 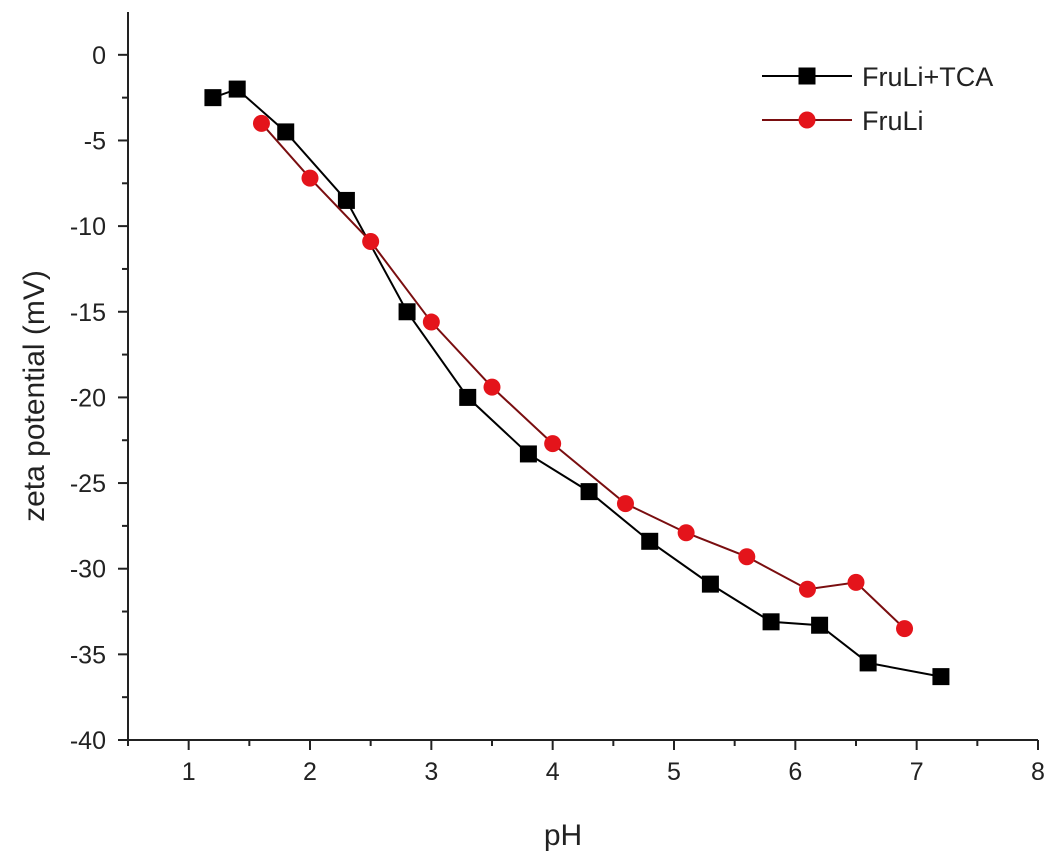 What do you see at coordinates (95, 141) in the screenshot?
I see `y-tick-label: -5` at bounding box center [95, 141].